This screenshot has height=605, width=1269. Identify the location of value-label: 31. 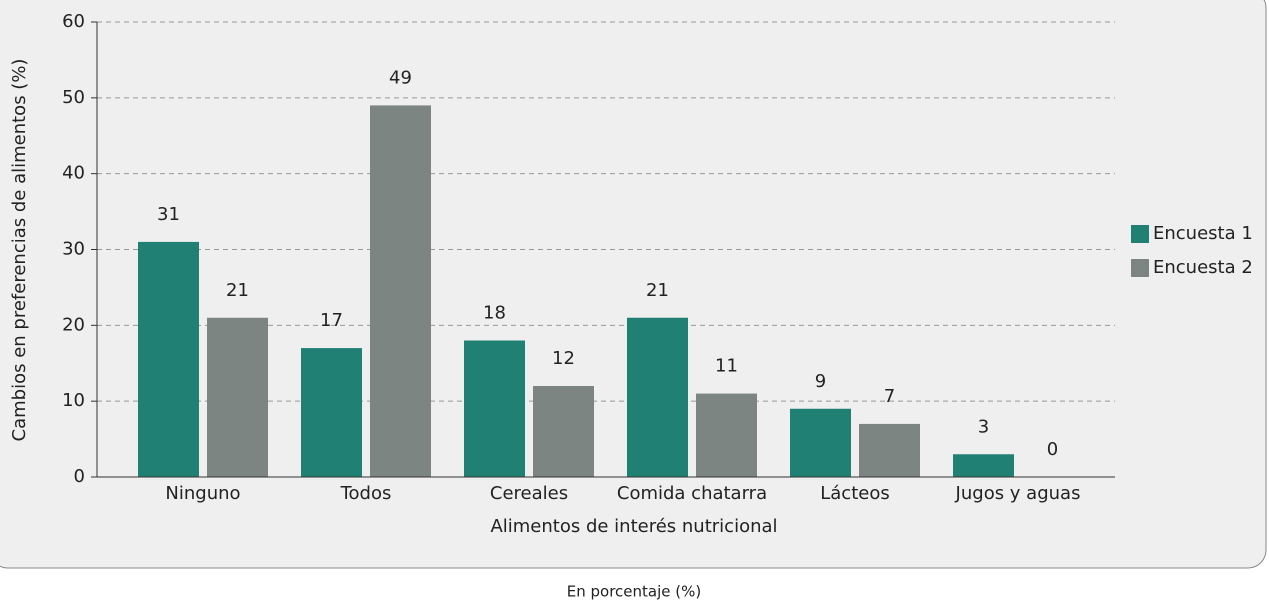
(168, 214).